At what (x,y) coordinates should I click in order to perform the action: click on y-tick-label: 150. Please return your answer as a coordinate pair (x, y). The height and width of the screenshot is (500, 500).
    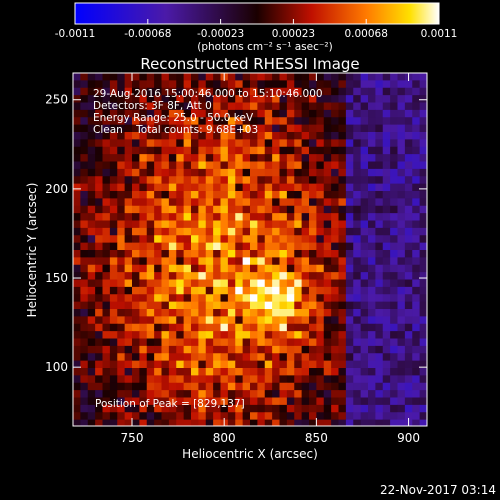
    Looking at the image, I should click on (56, 278).